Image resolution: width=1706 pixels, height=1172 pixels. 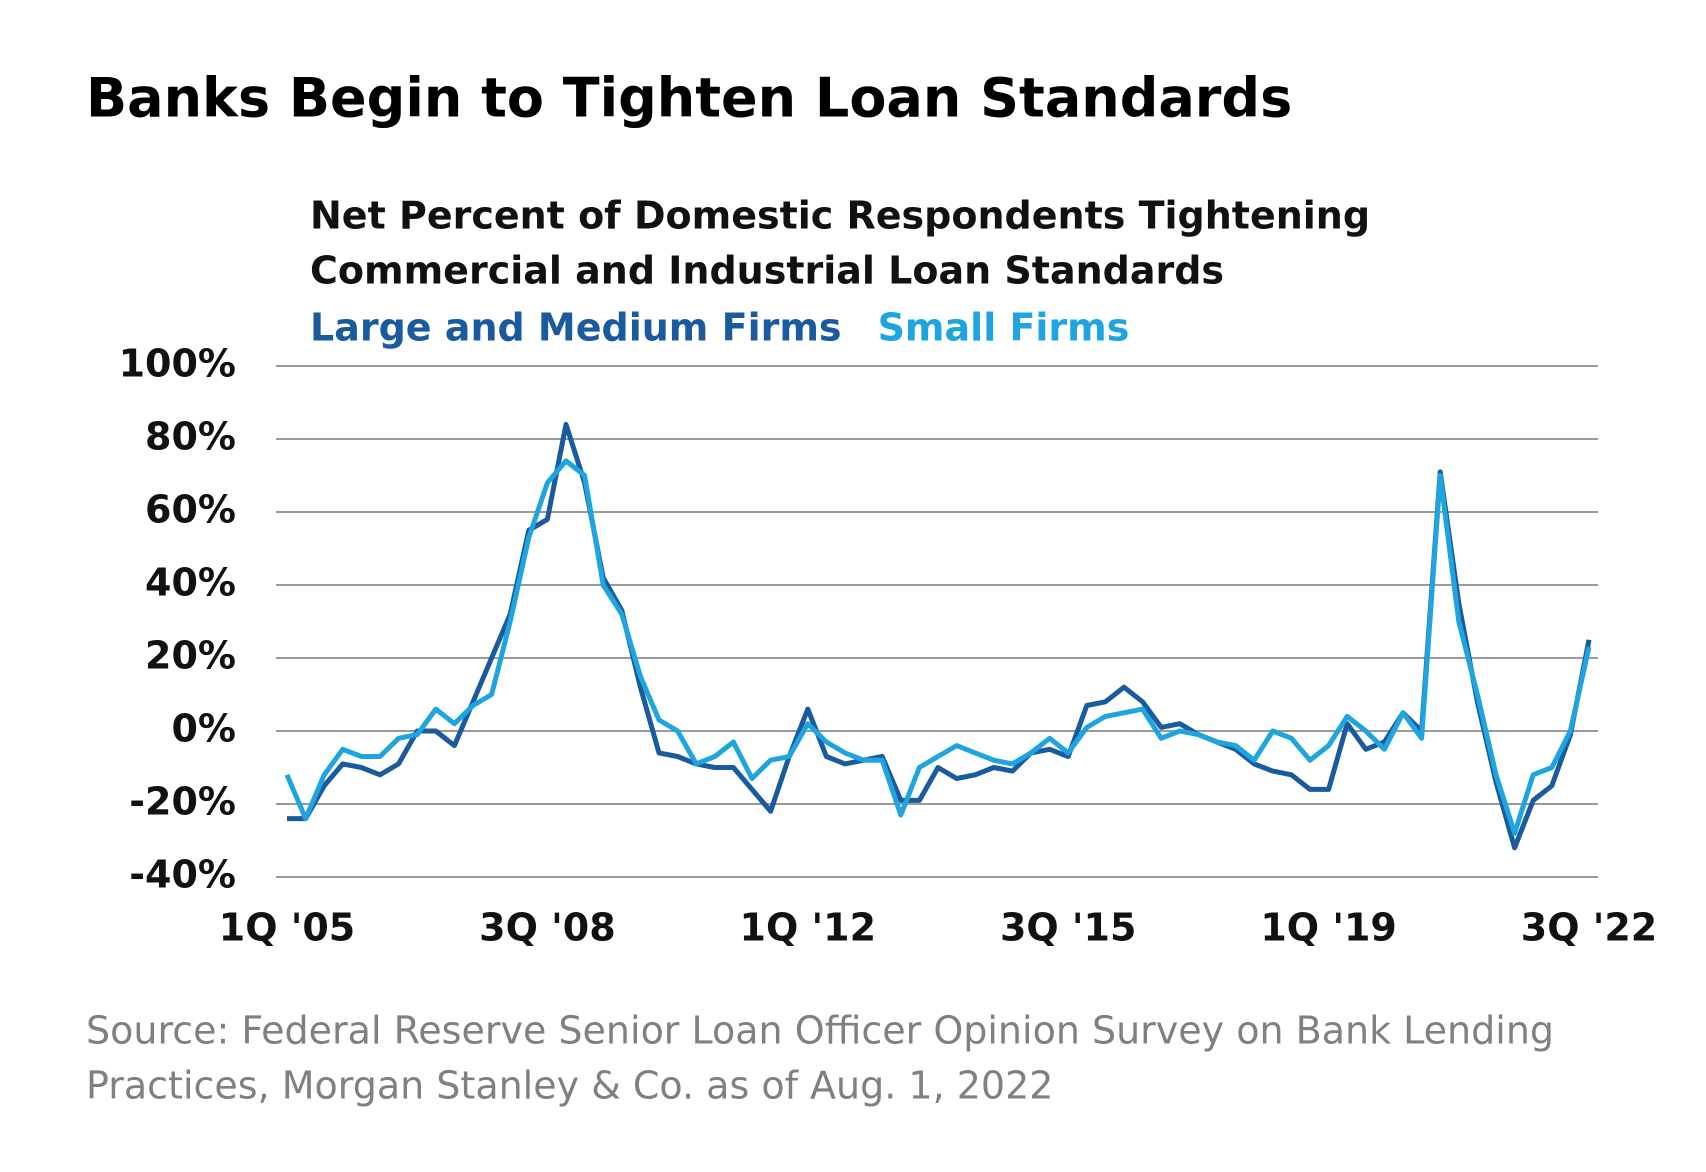 I want to click on y-tick-label: 100%, so click(x=177, y=364).